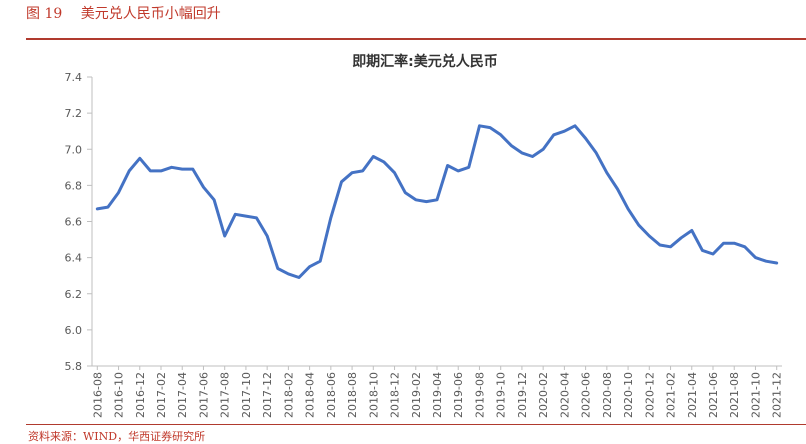 The image size is (806, 444). What do you see at coordinates (755, 395) in the screenshot?
I see `x-tick-label: 2021-10` at bounding box center [755, 395].